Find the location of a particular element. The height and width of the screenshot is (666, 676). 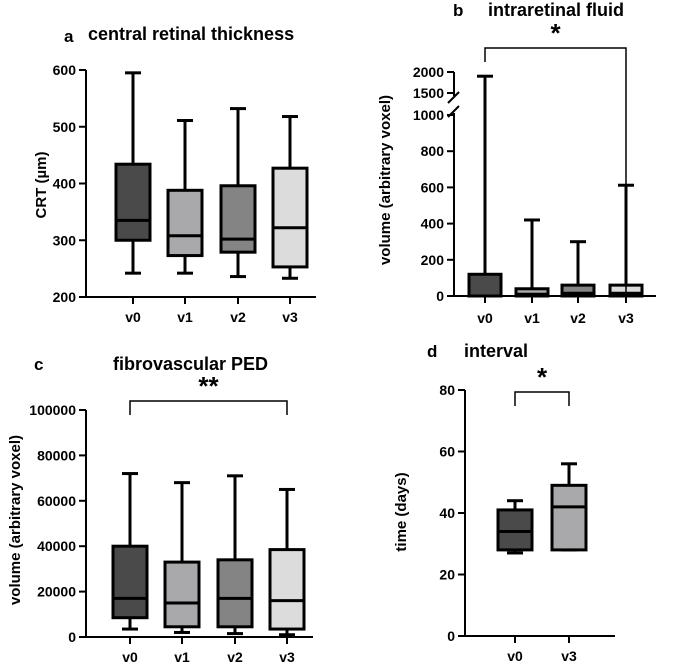

panel-b-x-tick-label: v0 is located at coordinates (485, 318).